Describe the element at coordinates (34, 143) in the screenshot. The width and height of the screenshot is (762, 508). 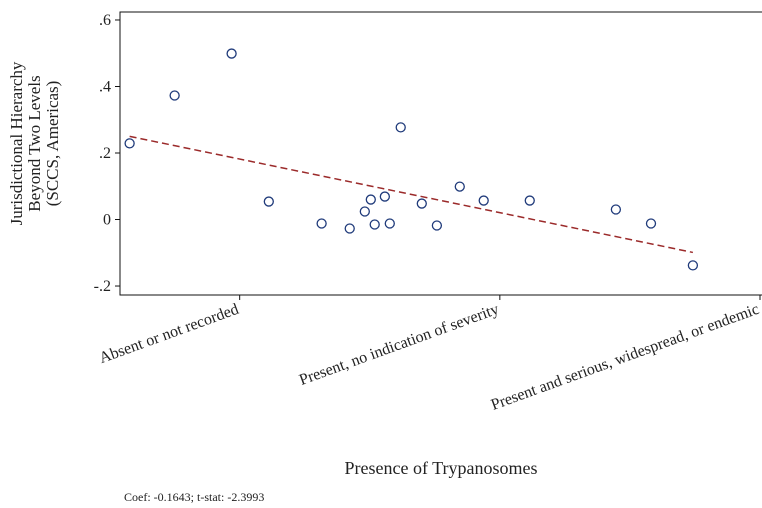
I see `y-axis-title: Beyond Two Levels` at that location.